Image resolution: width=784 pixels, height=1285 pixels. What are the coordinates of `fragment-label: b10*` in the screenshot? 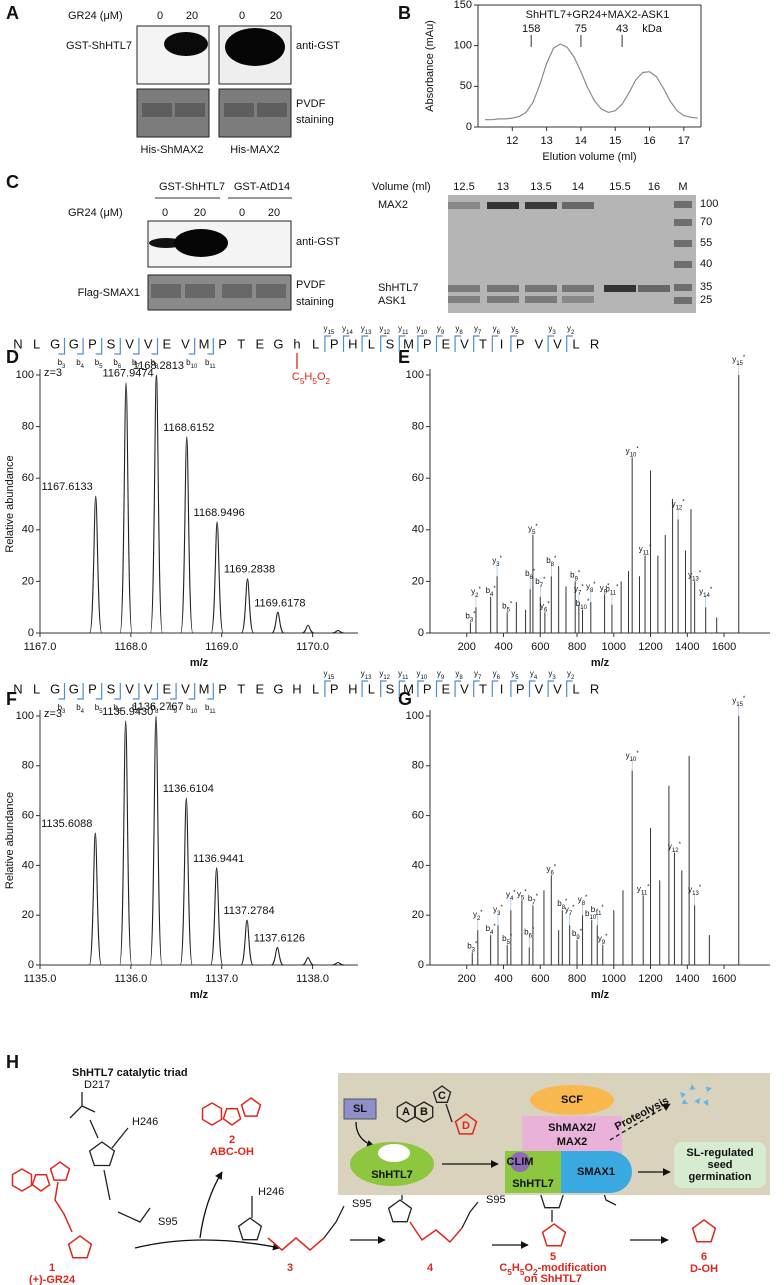 It's located at (583, 604).